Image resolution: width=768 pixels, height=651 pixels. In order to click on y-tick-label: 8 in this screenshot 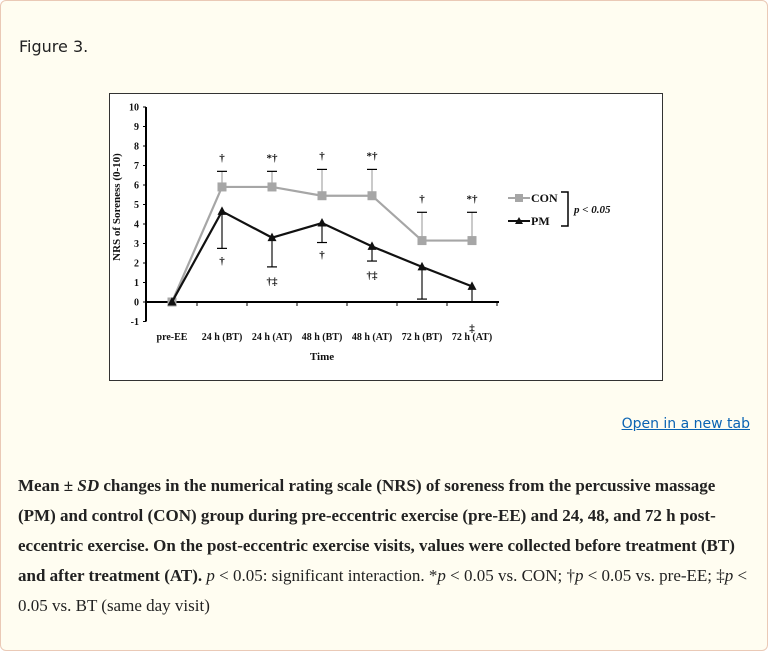, I will do `click(136, 147)`.